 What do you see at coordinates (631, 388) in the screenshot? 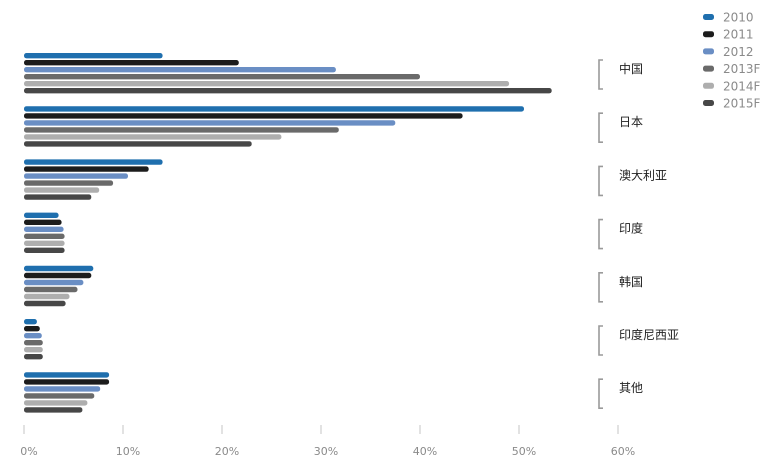
I see `category-label: 其他` at bounding box center [631, 388].